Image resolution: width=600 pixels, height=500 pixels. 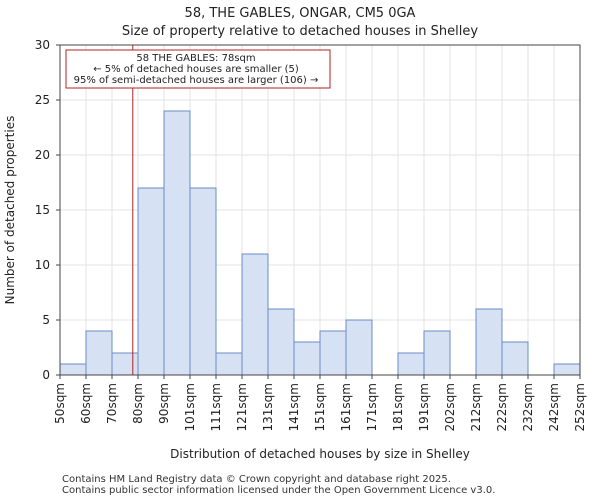 What do you see at coordinates (268, 407) in the screenshot?
I see `x-tick-label: 131sqm` at bounding box center [268, 407].